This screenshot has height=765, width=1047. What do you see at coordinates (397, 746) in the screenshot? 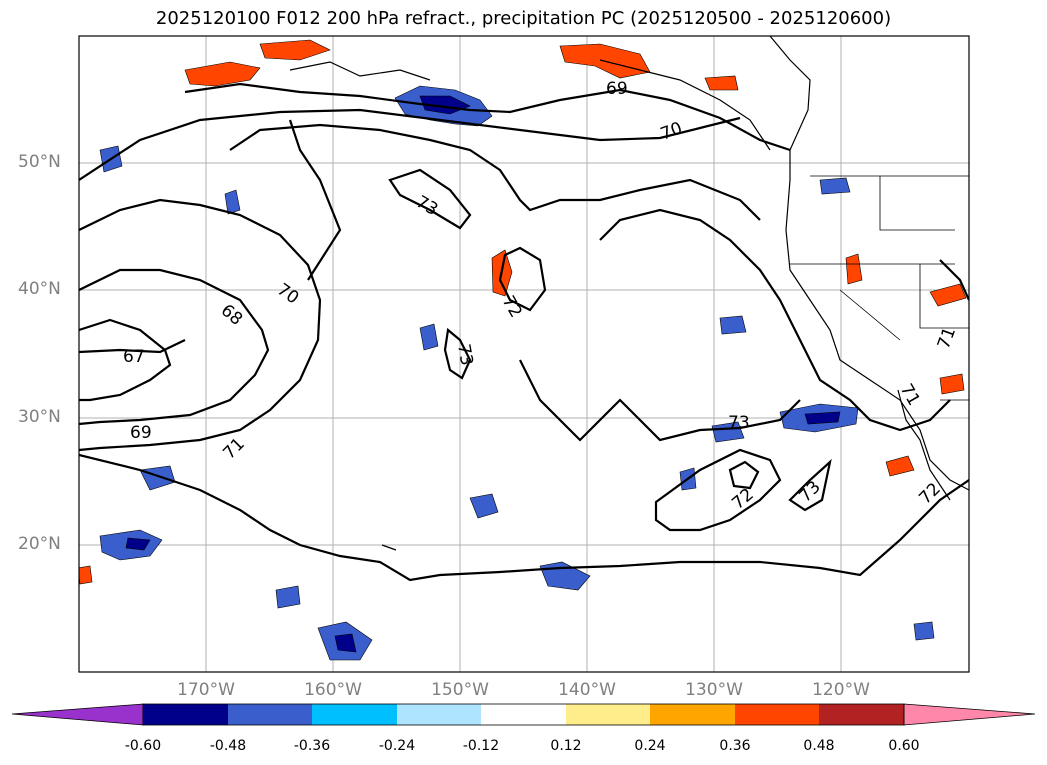
I see `colorbar-tick-label: -0.24` at bounding box center [397, 746].